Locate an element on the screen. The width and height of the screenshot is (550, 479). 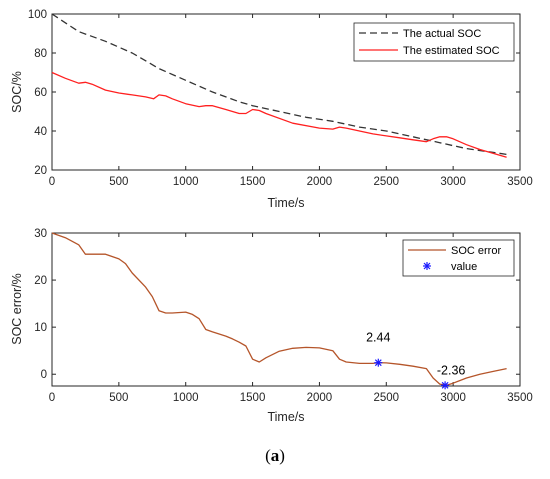
y-tick-label: 60 is located at coordinates (40, 93).